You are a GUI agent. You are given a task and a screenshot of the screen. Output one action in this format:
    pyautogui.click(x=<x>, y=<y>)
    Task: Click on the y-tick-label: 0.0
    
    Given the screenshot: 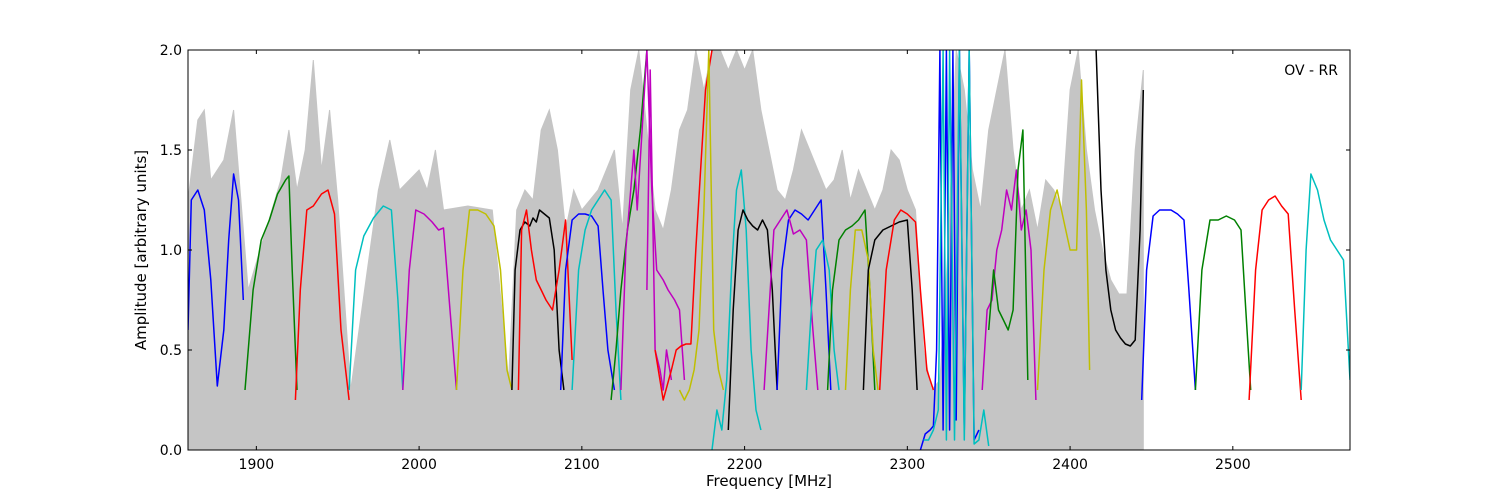 What is the action you would take?
    pyautogui.click(x=171, y=451)
    